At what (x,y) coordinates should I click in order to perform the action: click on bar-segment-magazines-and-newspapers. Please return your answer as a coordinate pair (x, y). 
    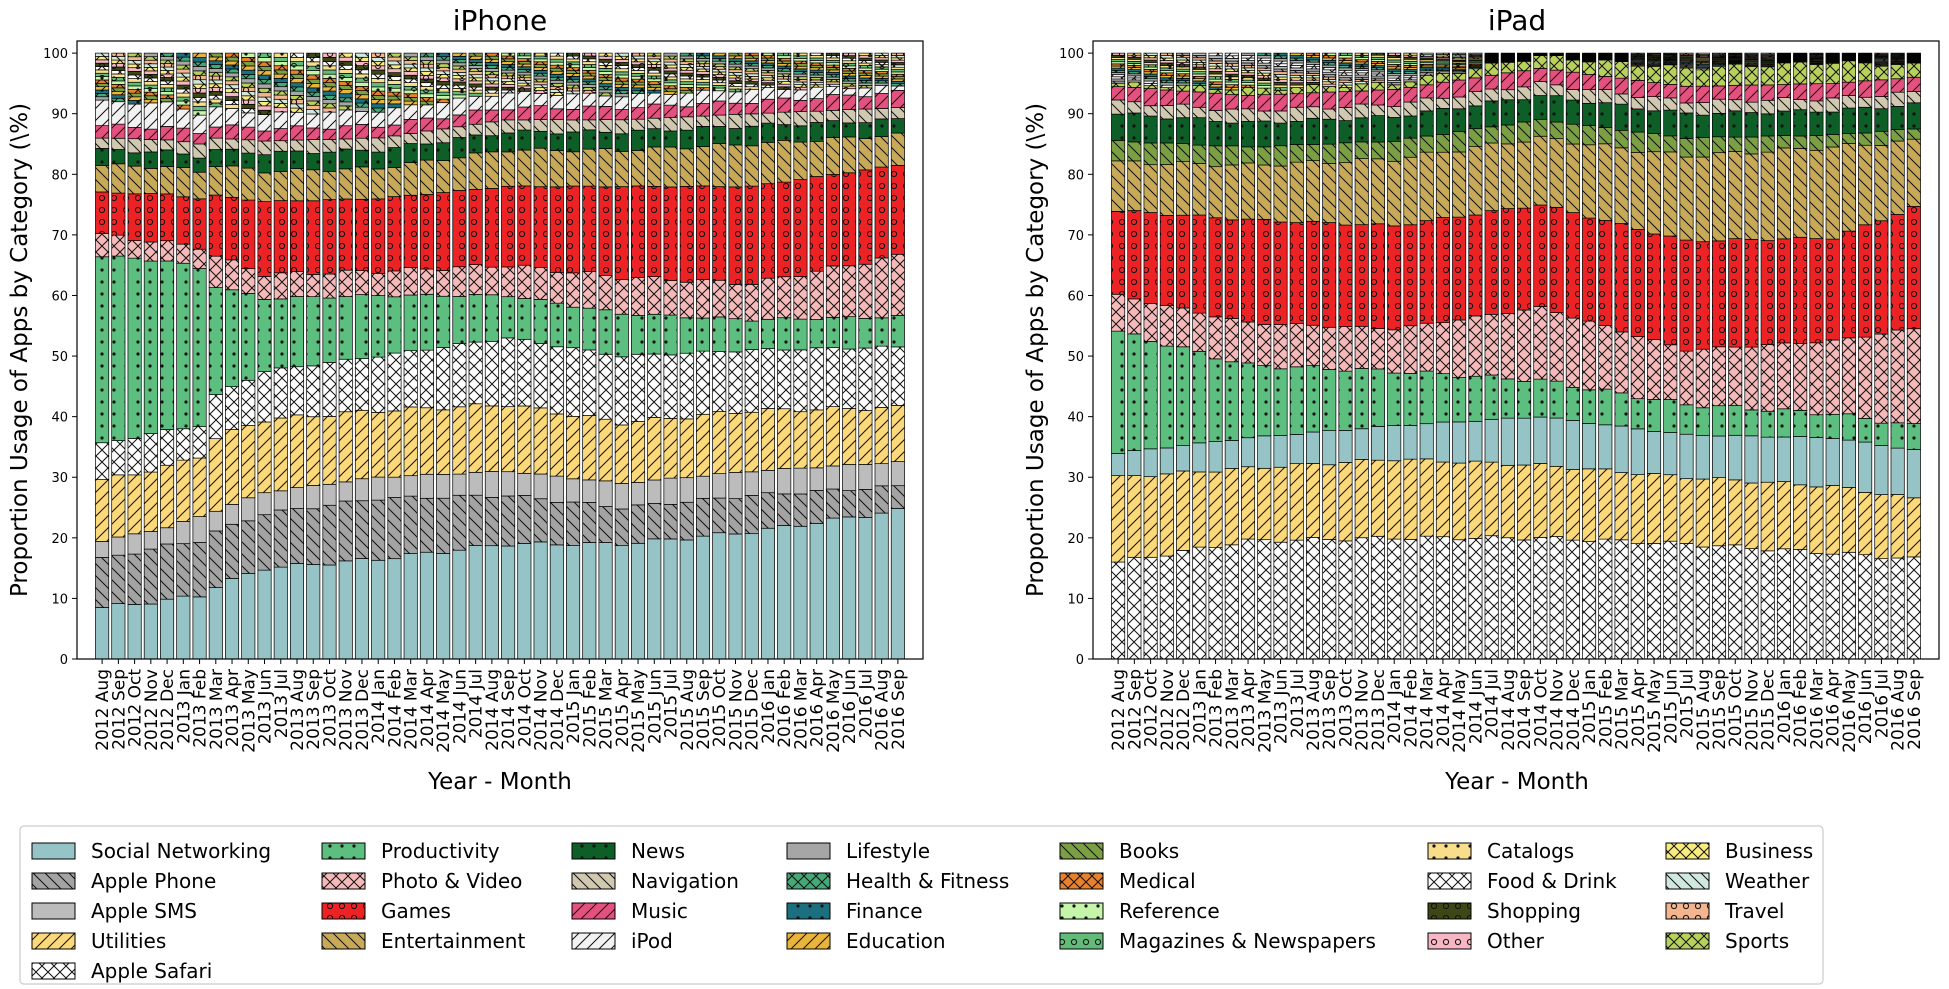
    Looking at the image, I should click on (361, 80).